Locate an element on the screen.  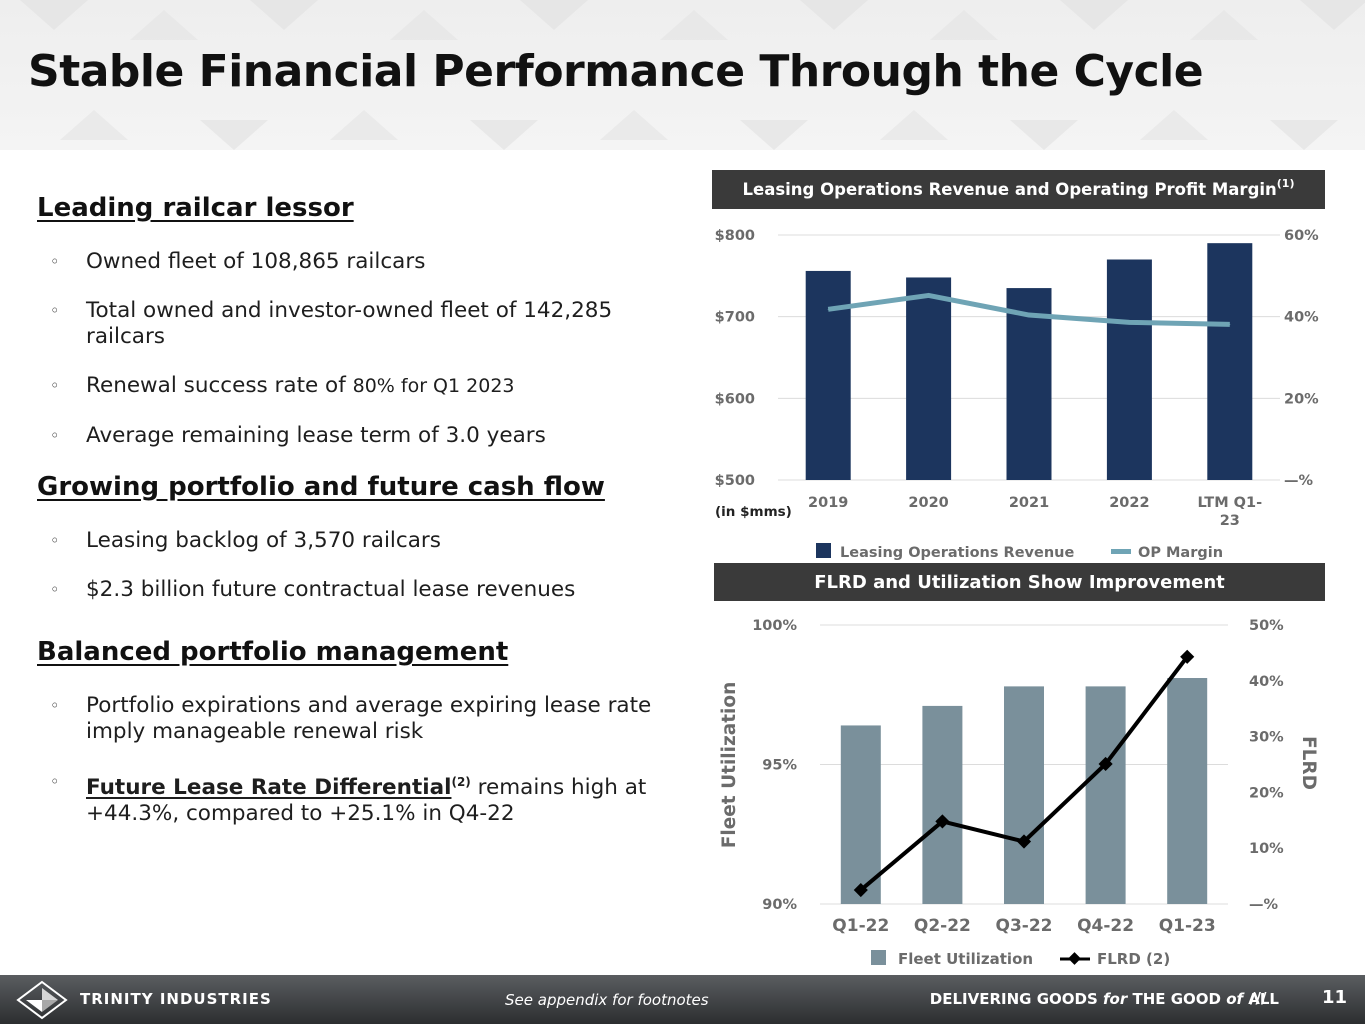
page-number: 11 is located at coordinates (1335, 997).